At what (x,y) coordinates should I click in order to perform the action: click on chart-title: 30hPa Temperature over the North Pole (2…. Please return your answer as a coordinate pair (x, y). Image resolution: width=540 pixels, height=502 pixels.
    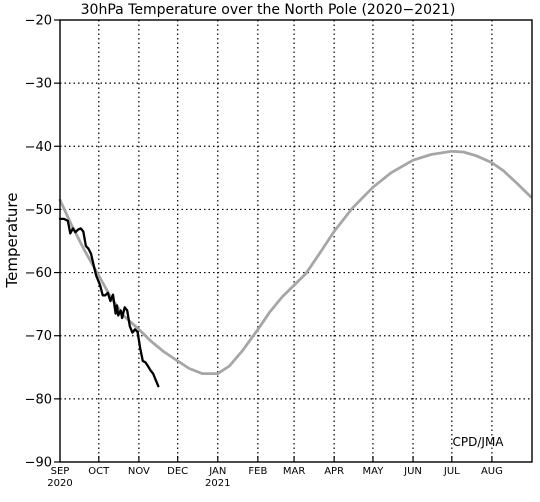
    Looking at the image, I should click on (268, 10).